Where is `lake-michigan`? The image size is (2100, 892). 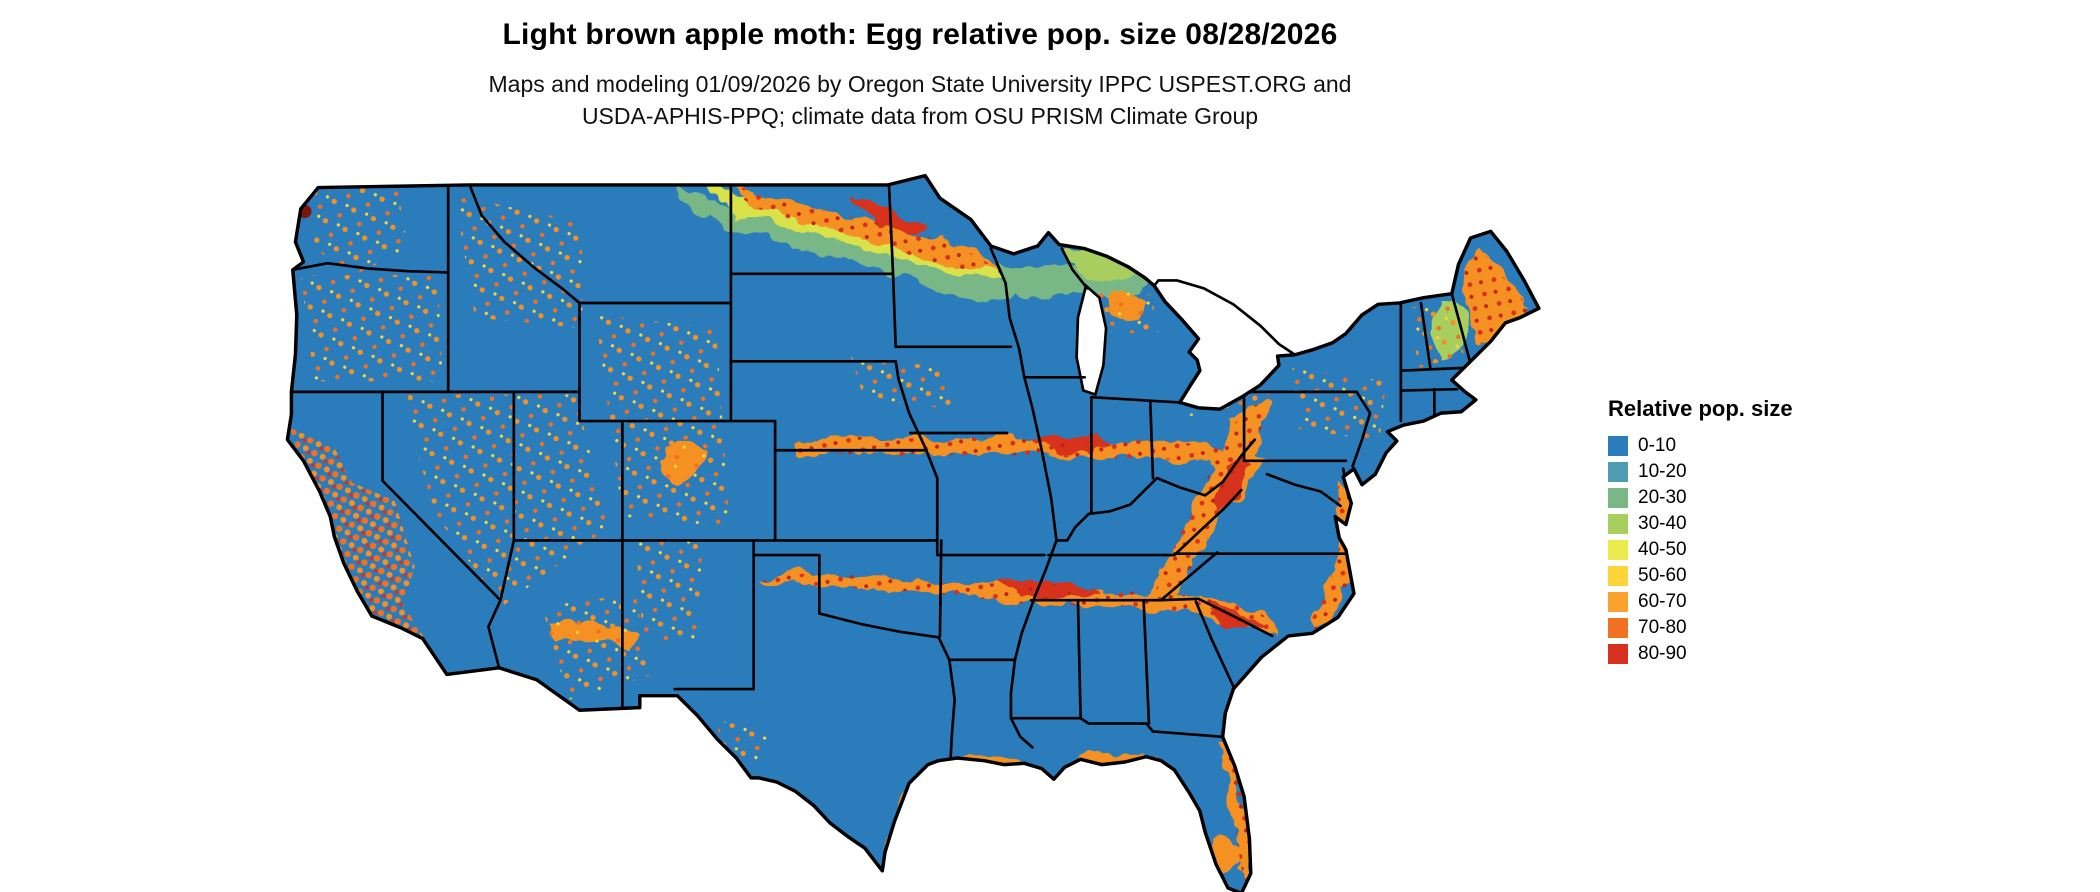
lake-michigan is located at coordinates (1091, 340).